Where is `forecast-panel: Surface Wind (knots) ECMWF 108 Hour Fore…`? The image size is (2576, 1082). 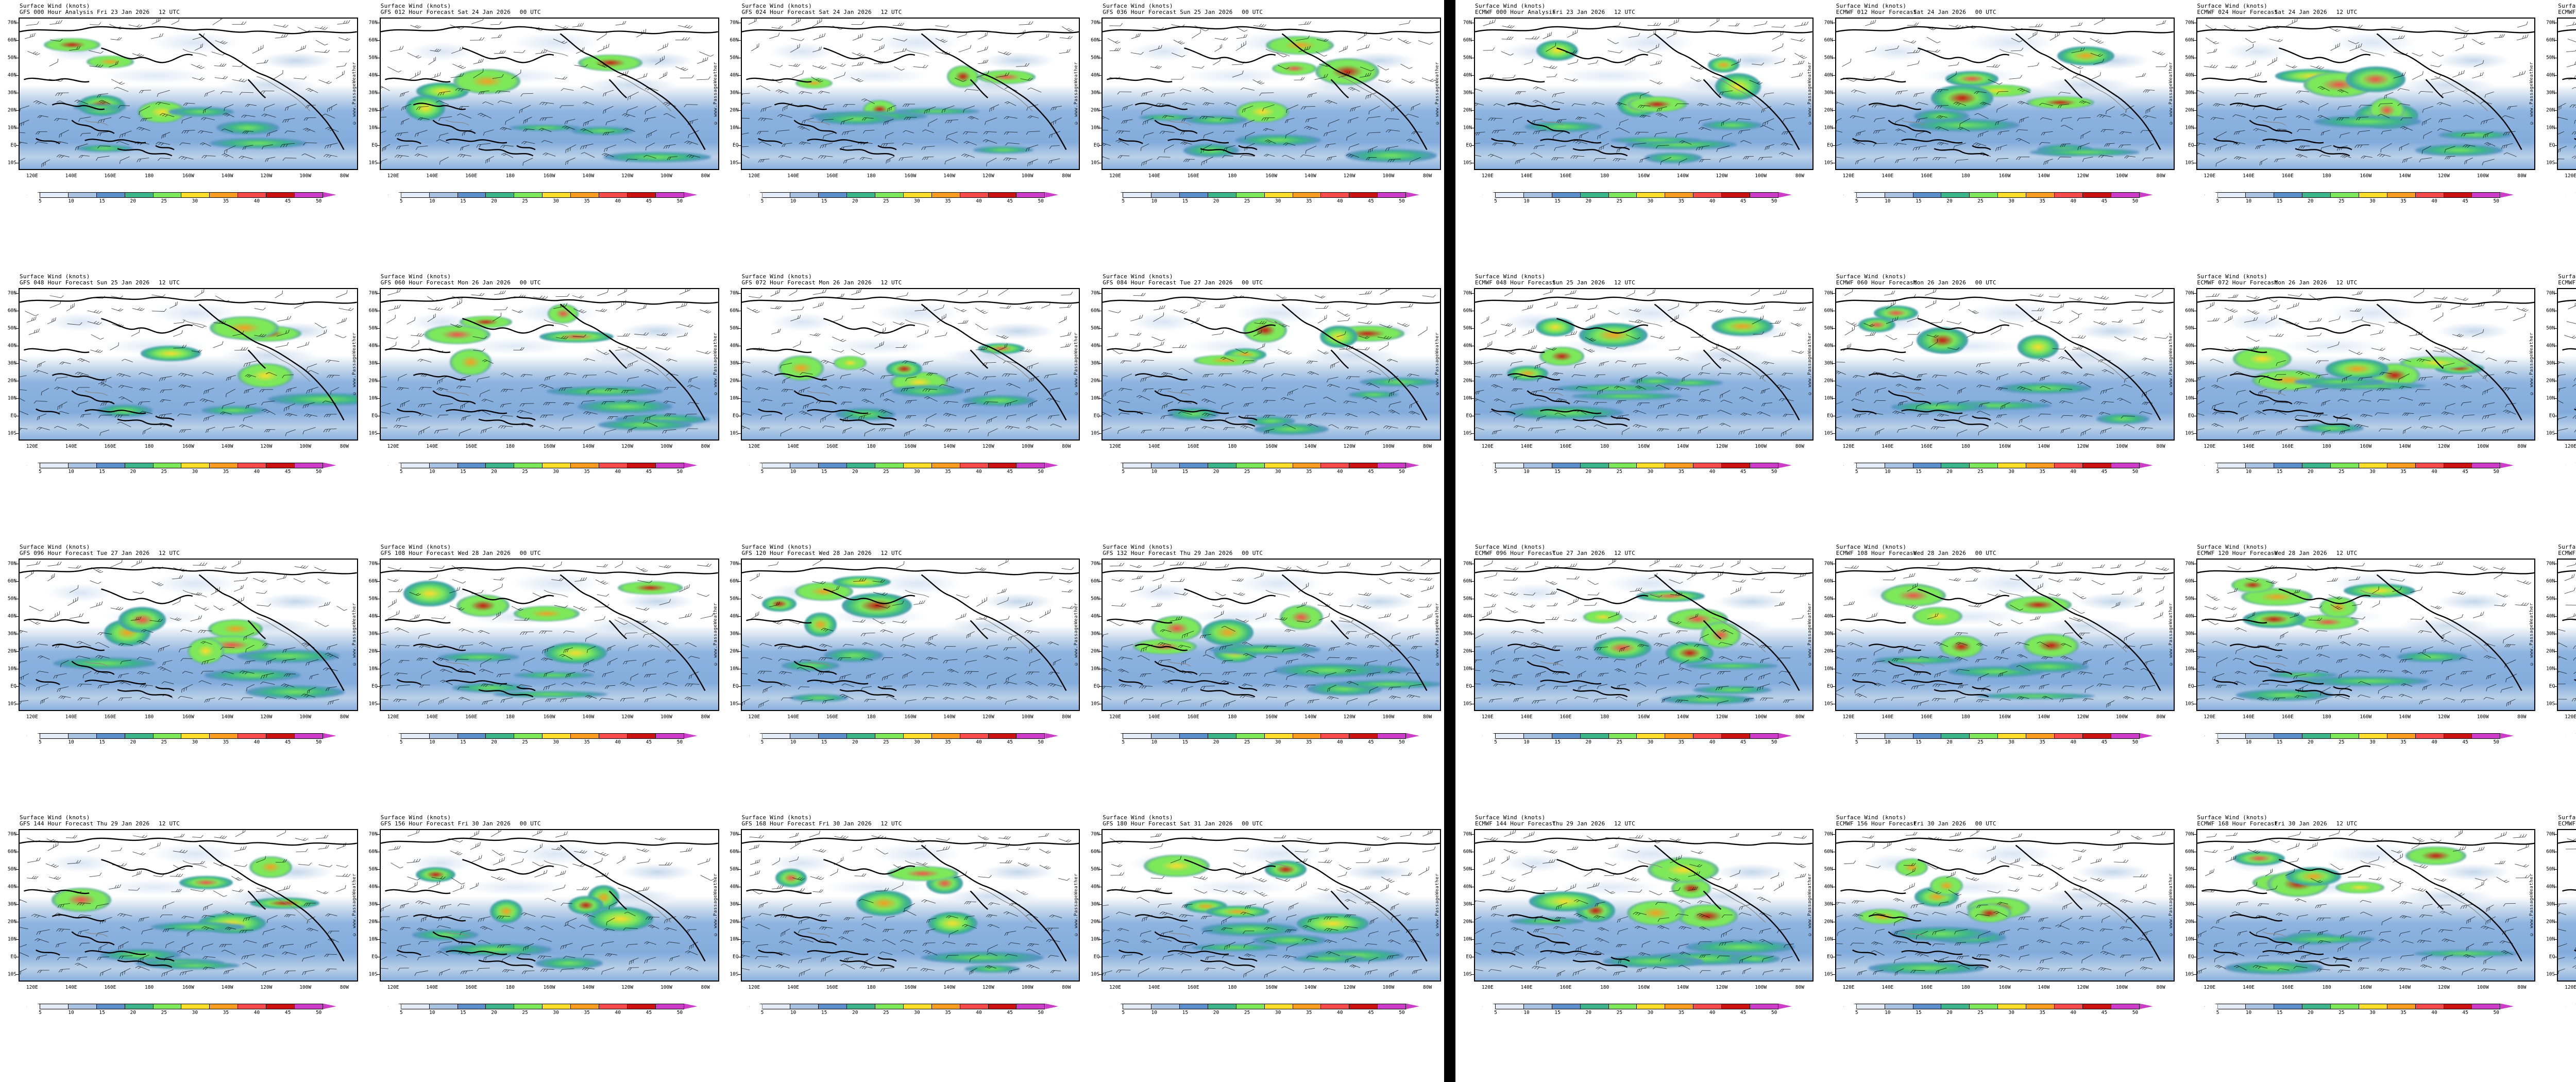
forecast-panel: Surface Wind (knots) ECMWF 108 Hour Fore… is located at coordinates (1997, 676).